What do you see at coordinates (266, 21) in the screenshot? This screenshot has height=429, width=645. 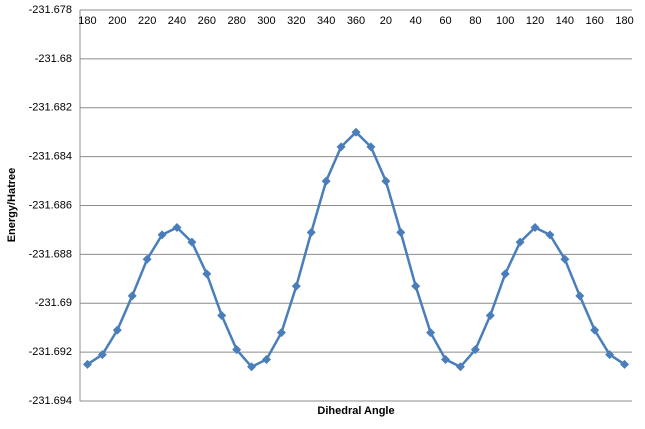 I see `x-tick-label: 300` at bounding box center [266, 21].